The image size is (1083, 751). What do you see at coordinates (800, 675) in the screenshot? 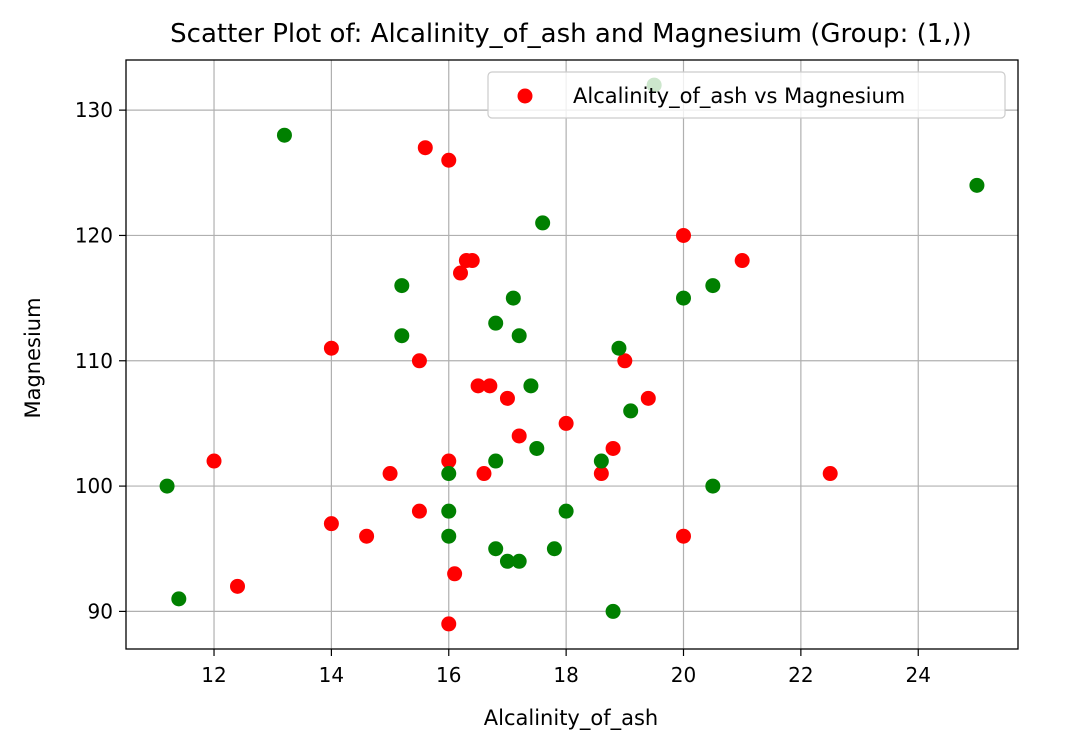
I see `x-tick-label: 22` at bounding box center [800, 675].